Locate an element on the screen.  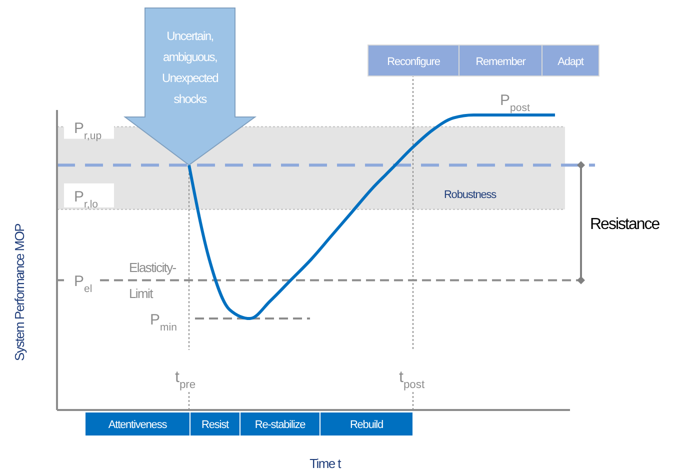
ref-line-label: P$_{el}$ is located at coordinates (83, 284).